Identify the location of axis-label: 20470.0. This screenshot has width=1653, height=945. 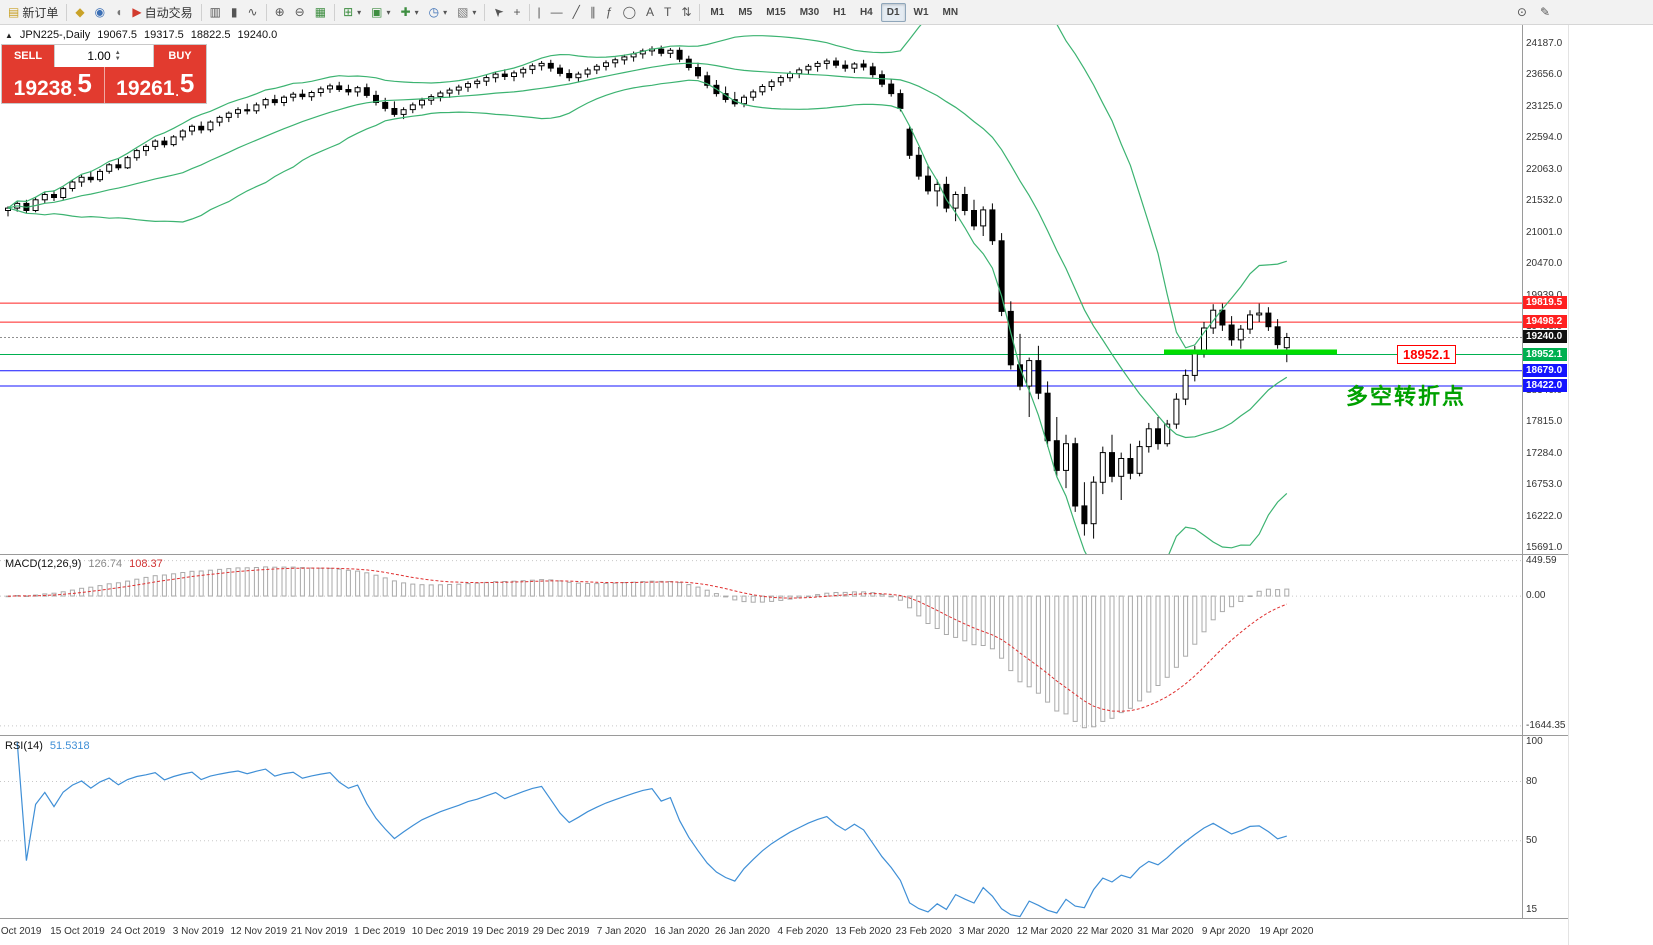
(1544, 264).